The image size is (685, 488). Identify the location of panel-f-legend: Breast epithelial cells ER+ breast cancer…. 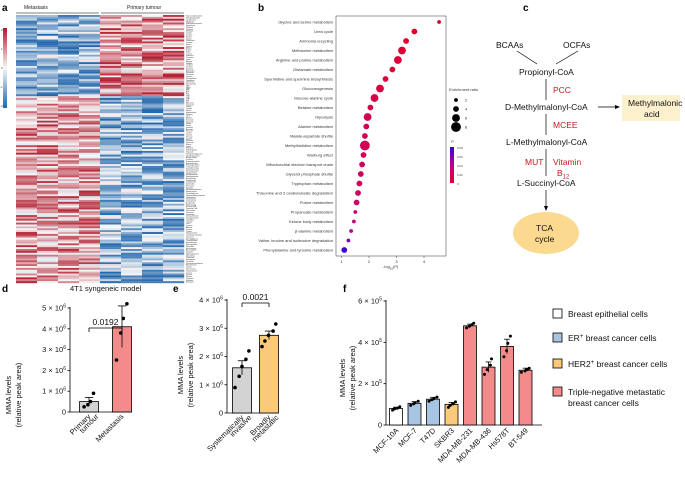
(609, 358).